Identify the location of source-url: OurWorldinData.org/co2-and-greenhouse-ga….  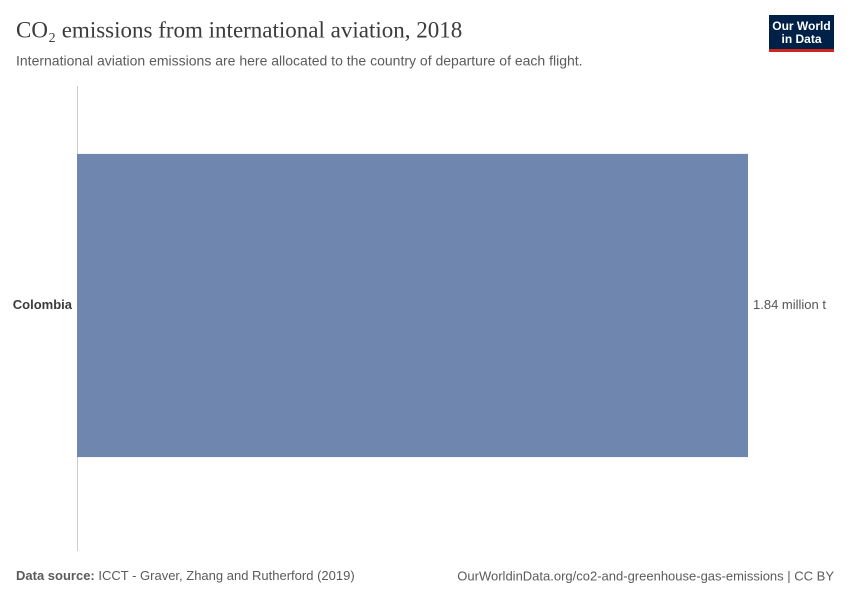
(645, 575).